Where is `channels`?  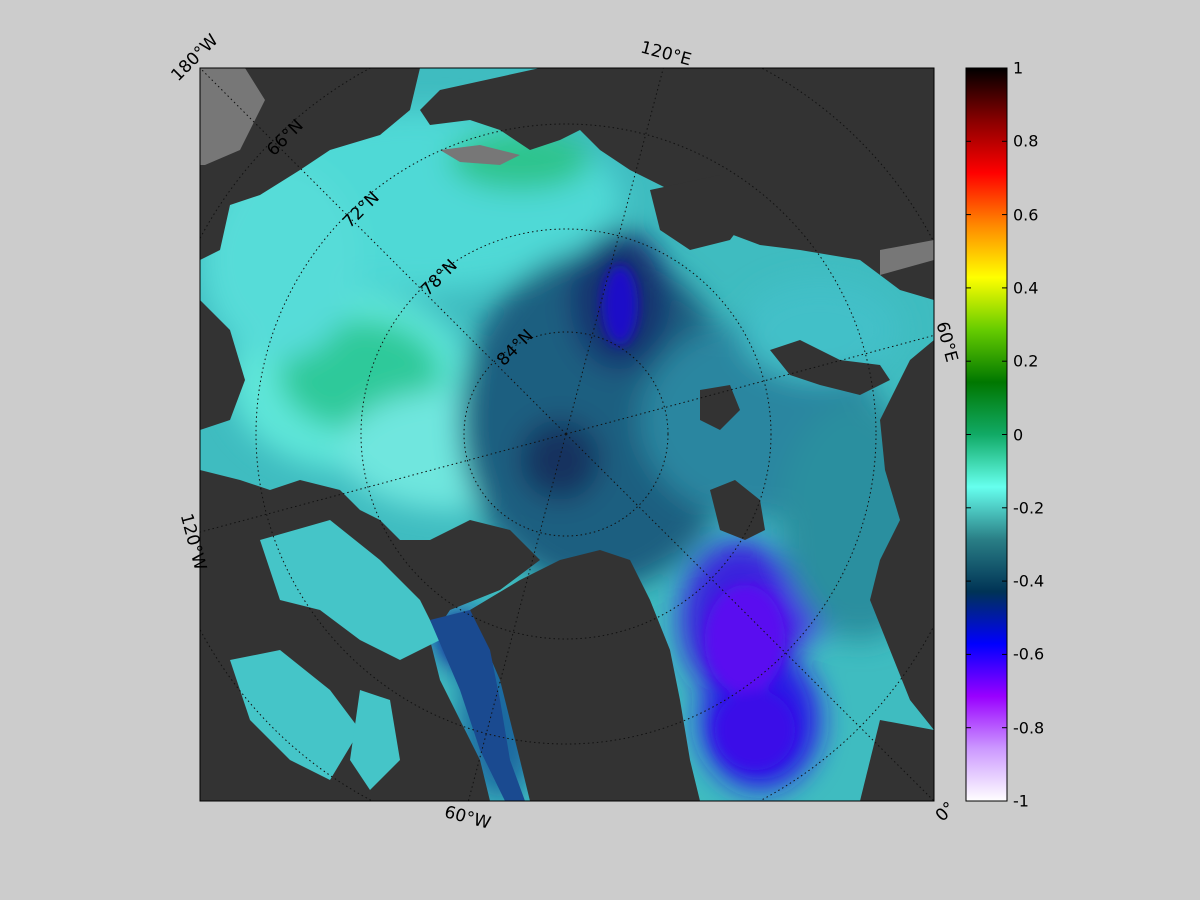
channels is located at coordinates (335, 655).